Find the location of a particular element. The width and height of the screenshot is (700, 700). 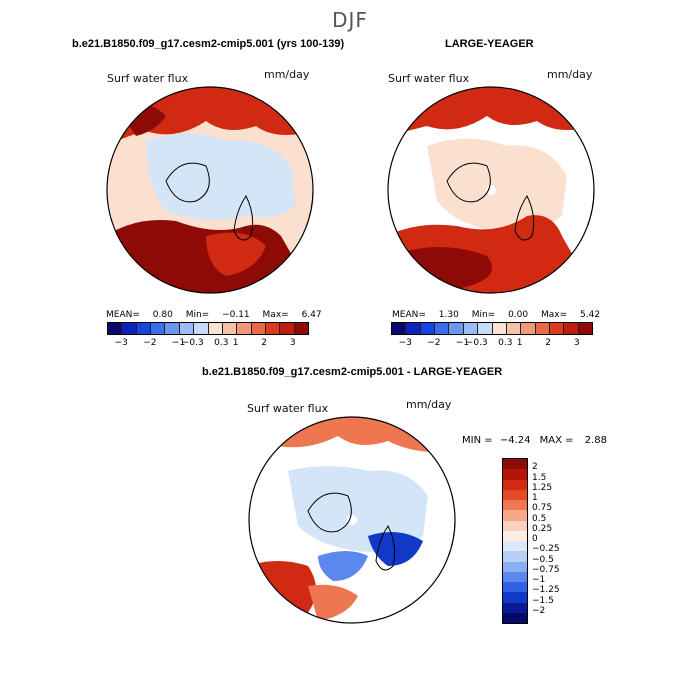

diff-max-value: 2.88 is located at coordinates (595, 440).